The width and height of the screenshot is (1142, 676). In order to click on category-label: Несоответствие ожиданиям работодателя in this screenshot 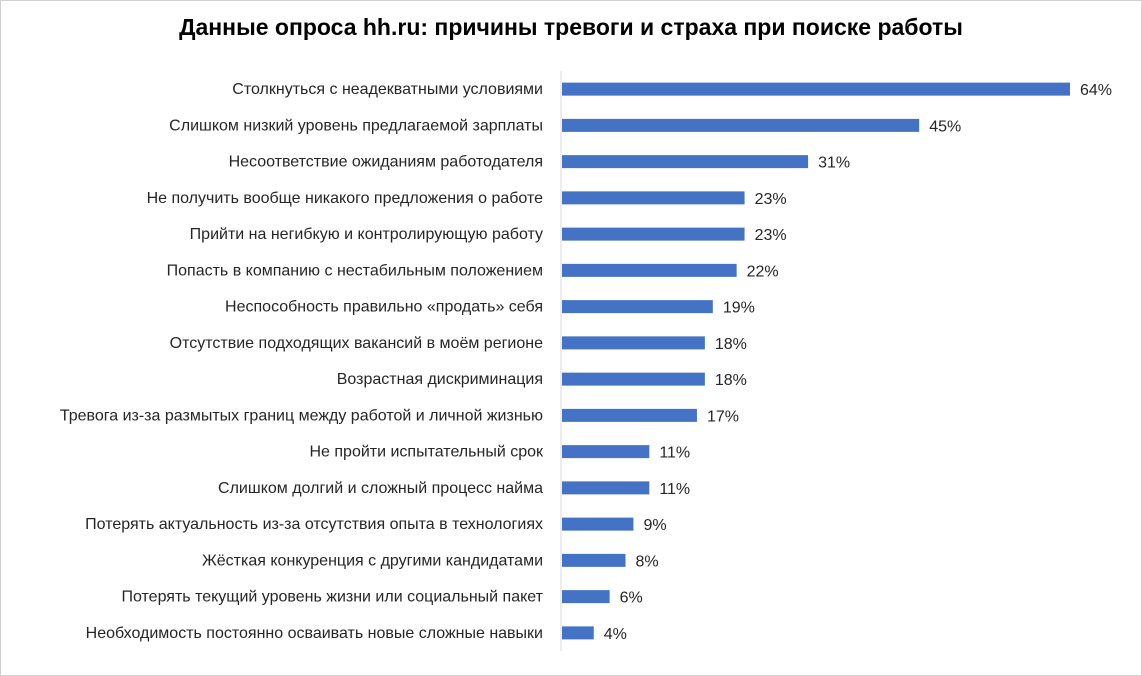, I will do `click(386, 162)`.